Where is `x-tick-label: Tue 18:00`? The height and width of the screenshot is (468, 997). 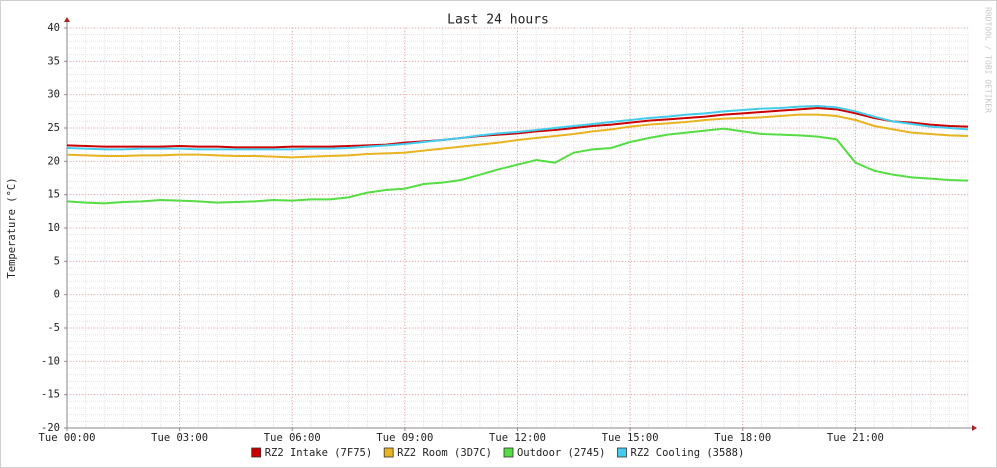 x-tick-label: Tue 18:00 is located at coordinates (742, 438).